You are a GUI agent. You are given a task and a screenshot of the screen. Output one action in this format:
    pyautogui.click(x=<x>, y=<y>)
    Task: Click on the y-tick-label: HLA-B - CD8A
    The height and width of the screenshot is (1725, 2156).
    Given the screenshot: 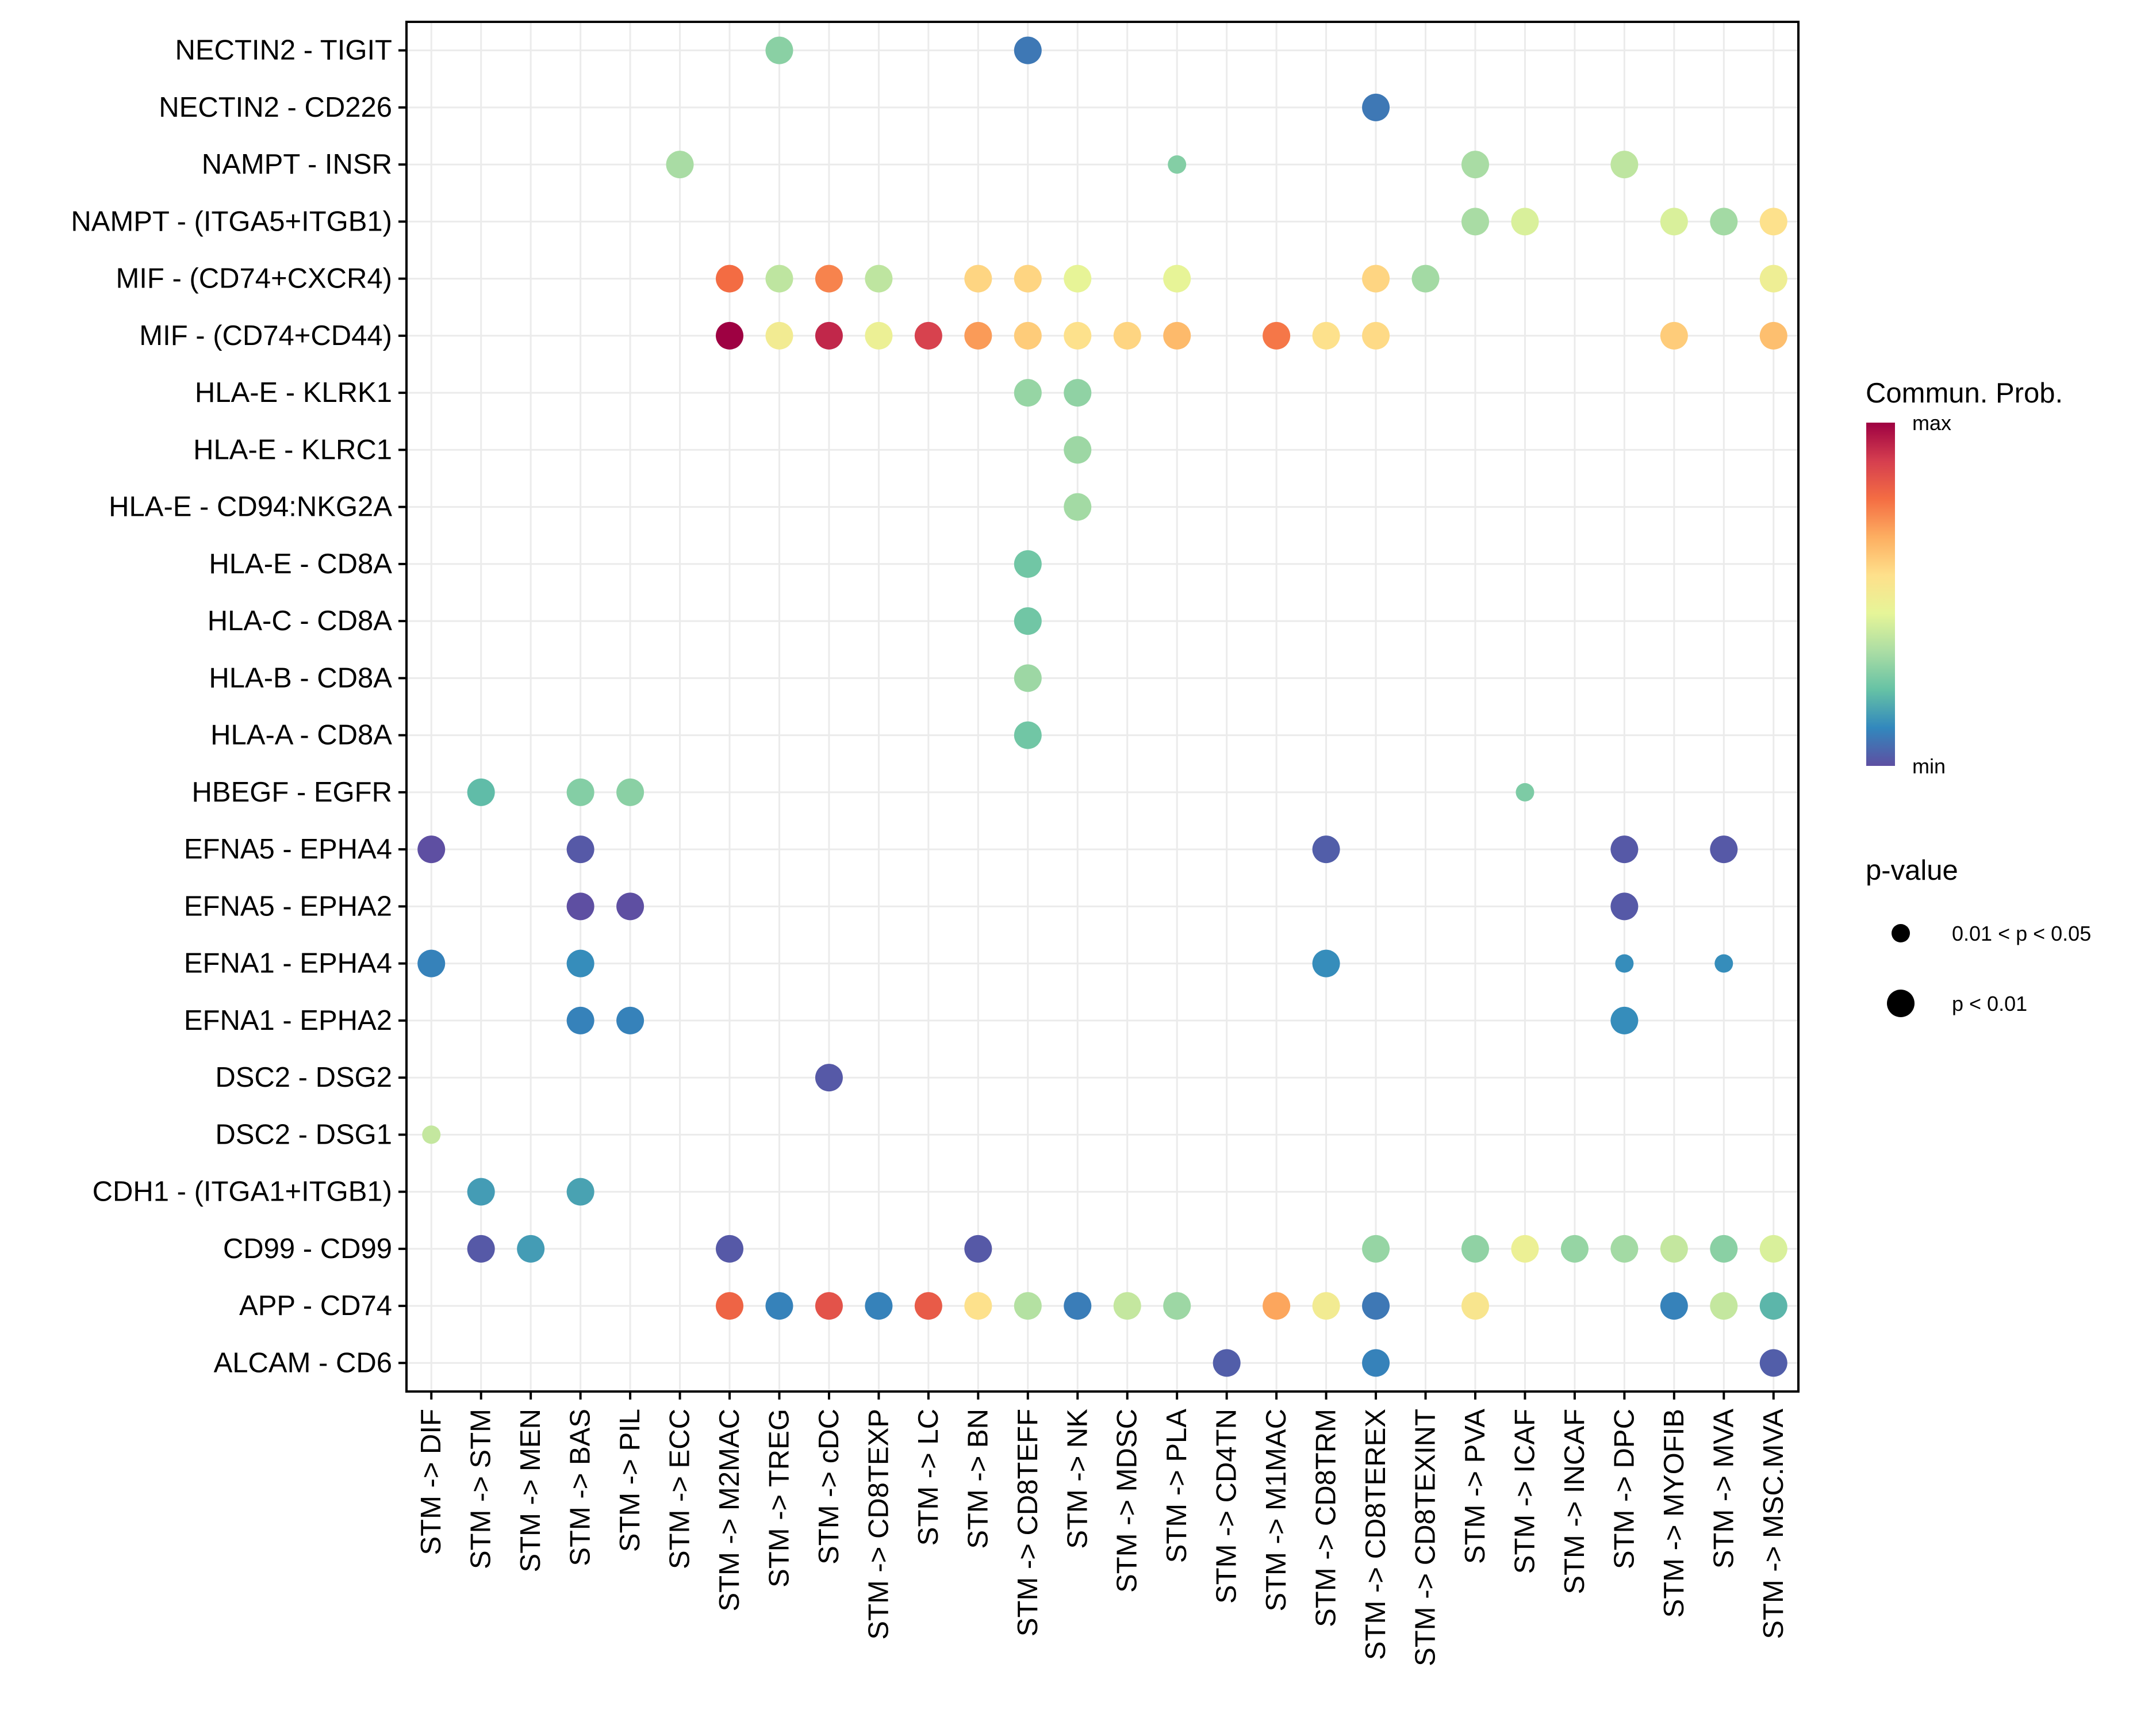 What is the action you would take?
    pyautogui.click(x=300, y=677)
    